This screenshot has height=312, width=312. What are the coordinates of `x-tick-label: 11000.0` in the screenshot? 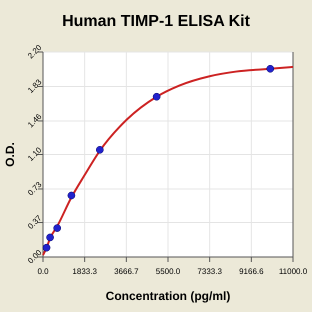 It's located at (293, 271).